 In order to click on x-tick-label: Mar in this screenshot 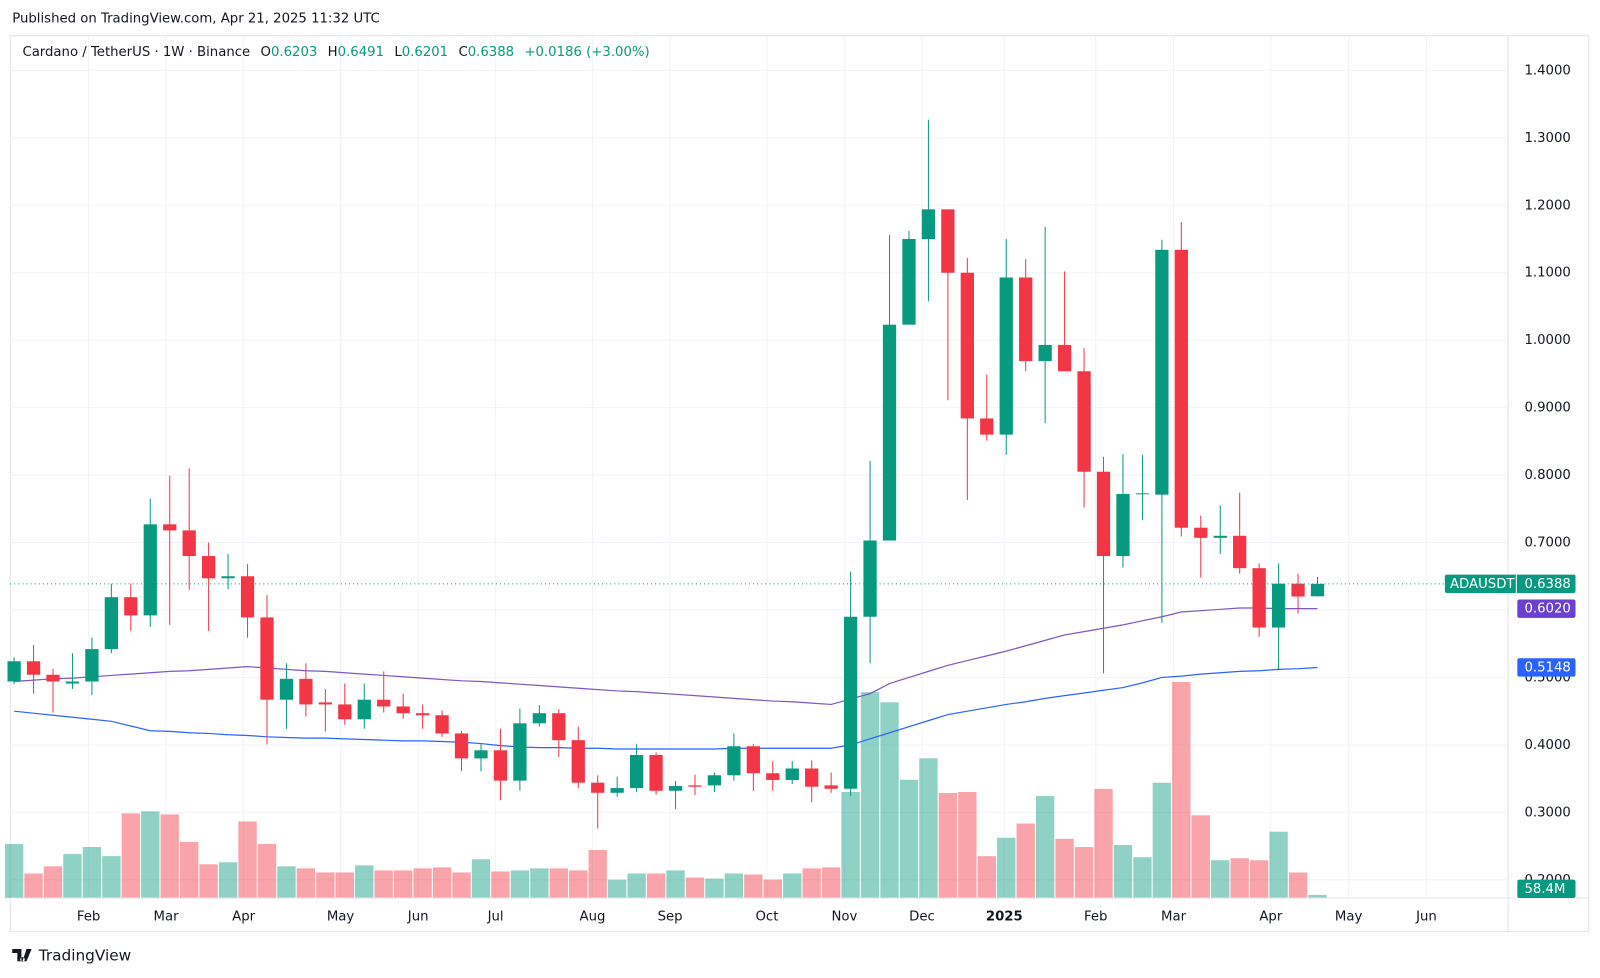, I will do `click(1174, 916)`.